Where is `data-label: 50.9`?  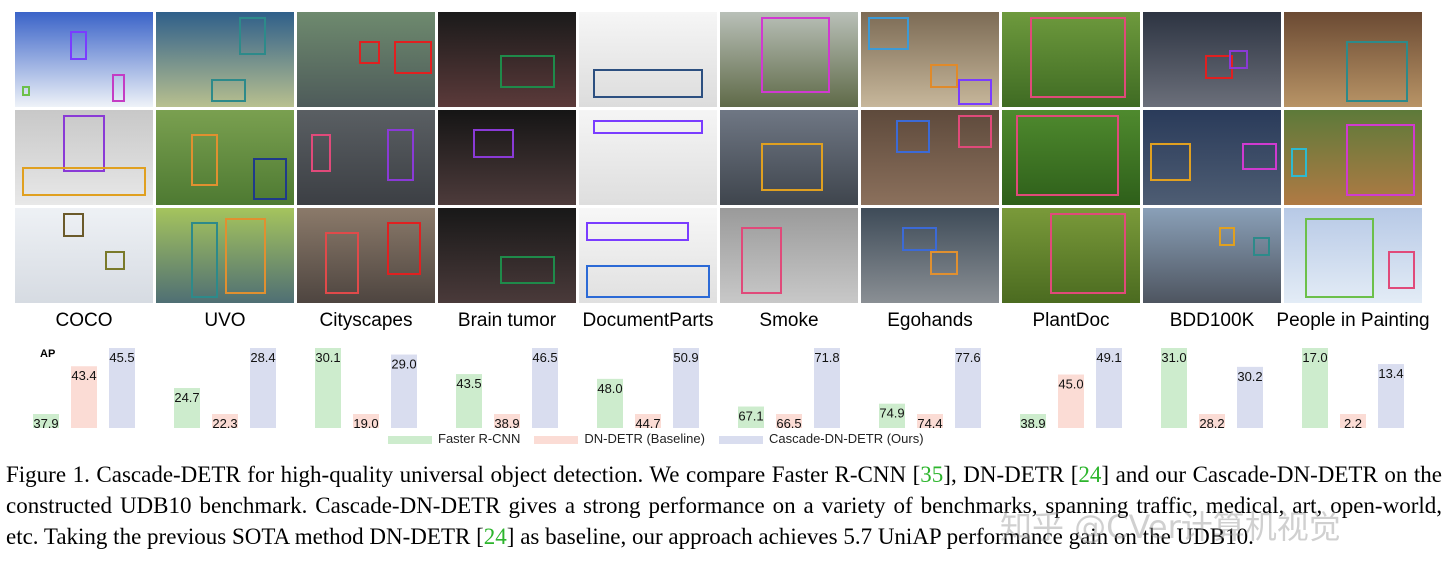 data-label: 50.9 is located at coordinates (685, 357).